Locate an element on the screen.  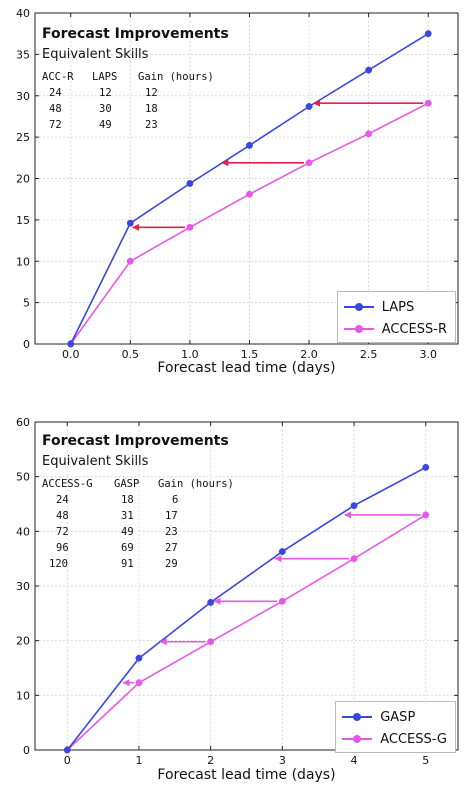
legend-swatch-laps is located at coordinates (358, 307).